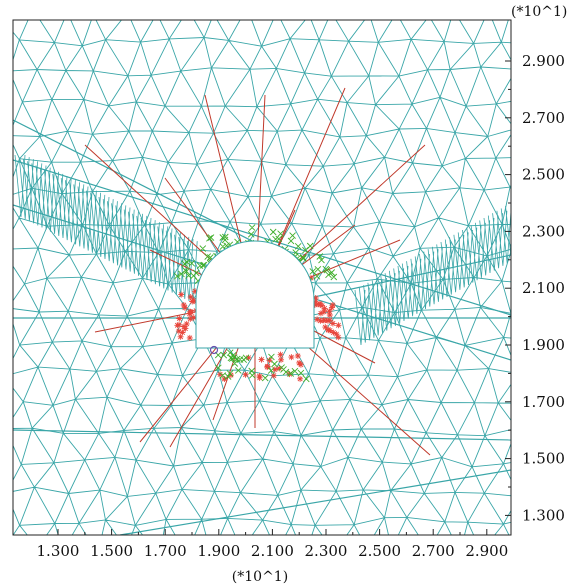 The height and width of the screenshot is (588, 578). Describe the element at coordinates (543, 118) in the screenshot. I see `y-tick-label: 2.700` at that location.